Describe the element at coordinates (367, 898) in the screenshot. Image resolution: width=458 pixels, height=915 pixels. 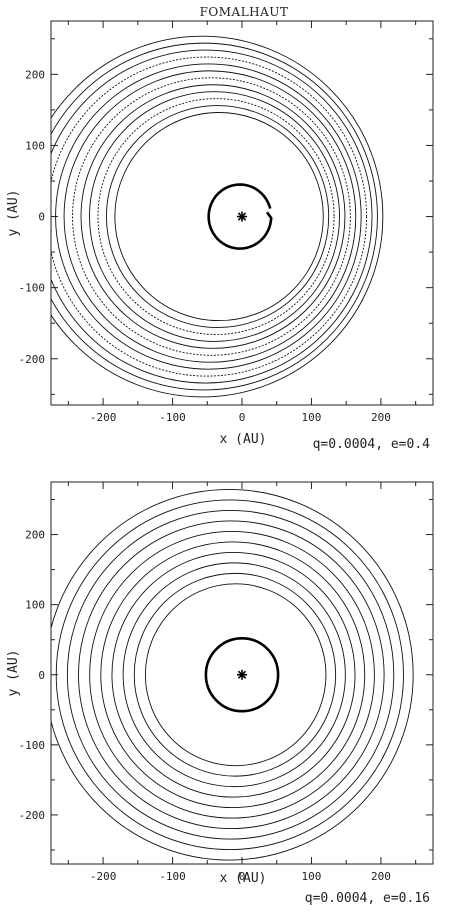
I see `parameter-annotation: q=0.0004, e=0.16` at that location.